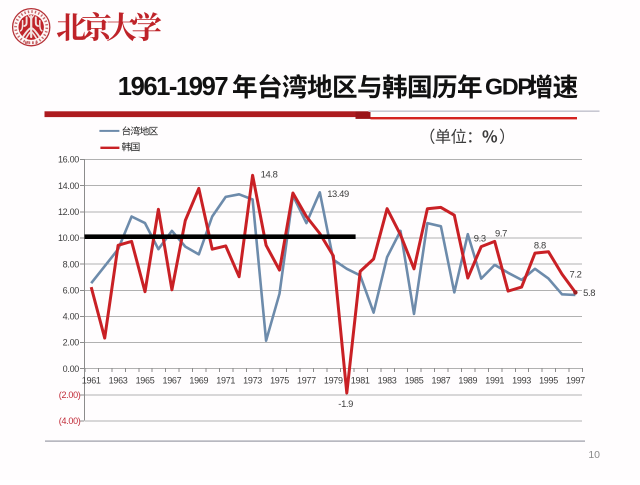 The image size is (640, 485). What do you see at coordinates (414, 380) in the screenshot?
I see `svg-text: 1985` at bounding box center [414, 380].